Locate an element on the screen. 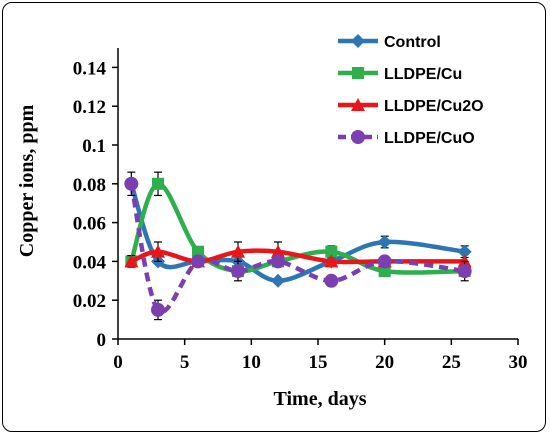 This screenshot has height=436, width=550. y-tick-label: 0.1 is located at coordinates (94, 146).